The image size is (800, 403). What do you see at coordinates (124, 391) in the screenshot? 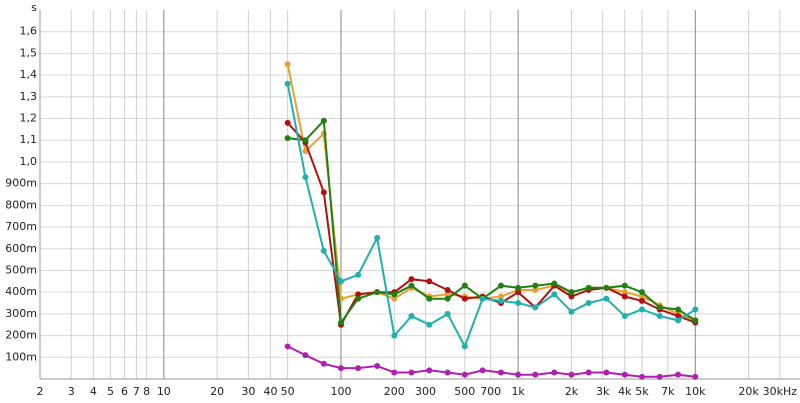
I see `x-tick-label: 6` at bounding box center [124, 391].